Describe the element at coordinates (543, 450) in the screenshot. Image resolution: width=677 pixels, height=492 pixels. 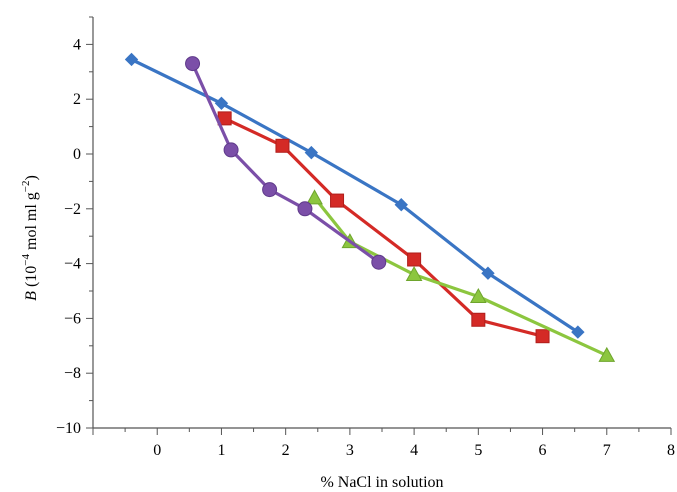
I see `x-tick-label: 6` at that location.